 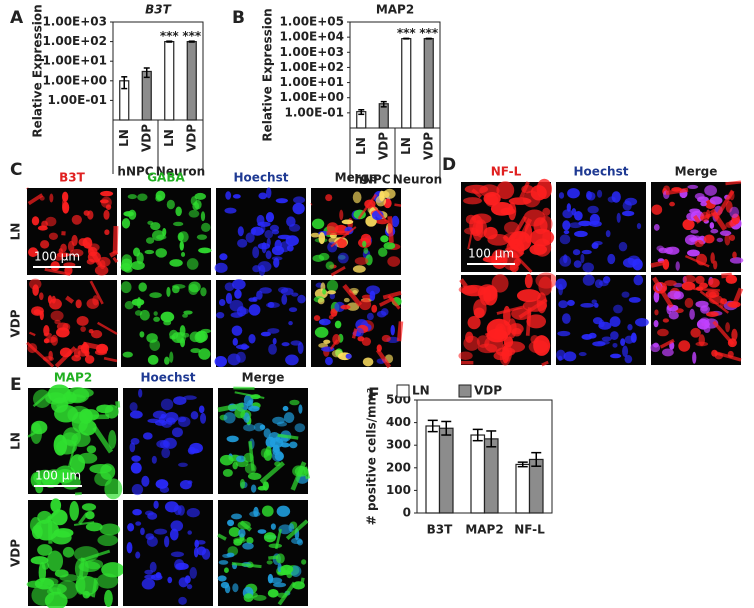 What do you see at coordinates (395, 10) in the screenshot?
I see `chart-title: MAP2` at bounding box center [395, 10].